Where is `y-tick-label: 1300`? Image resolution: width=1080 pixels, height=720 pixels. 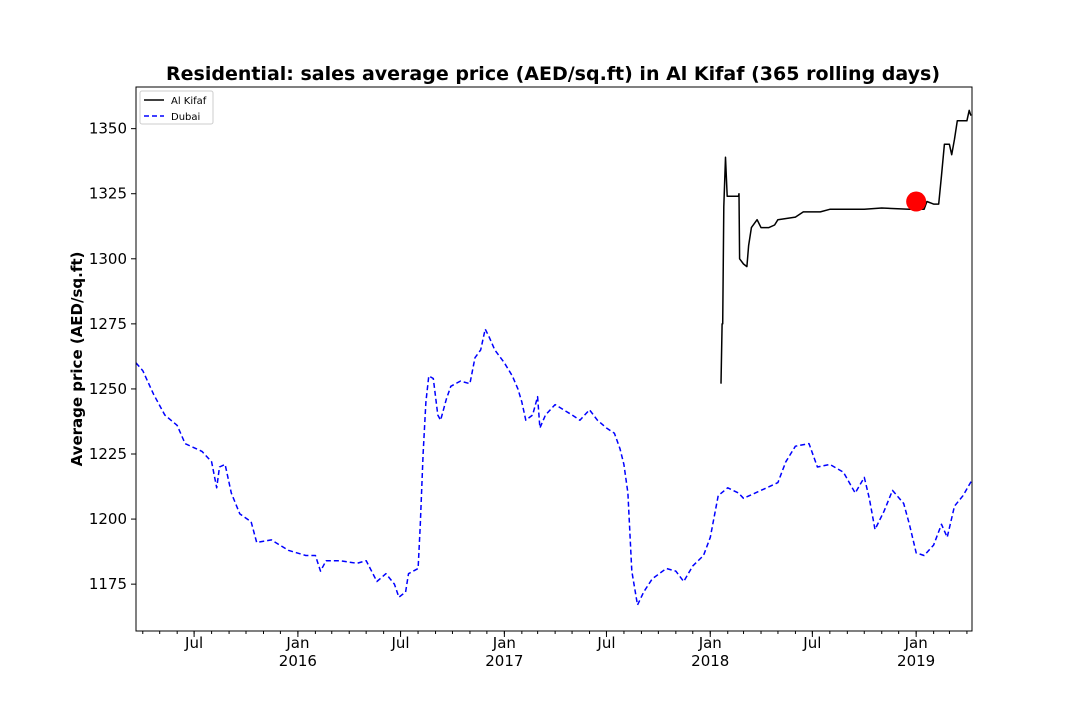 y-tick-label: 1300 is located at coordinates (108, 259).